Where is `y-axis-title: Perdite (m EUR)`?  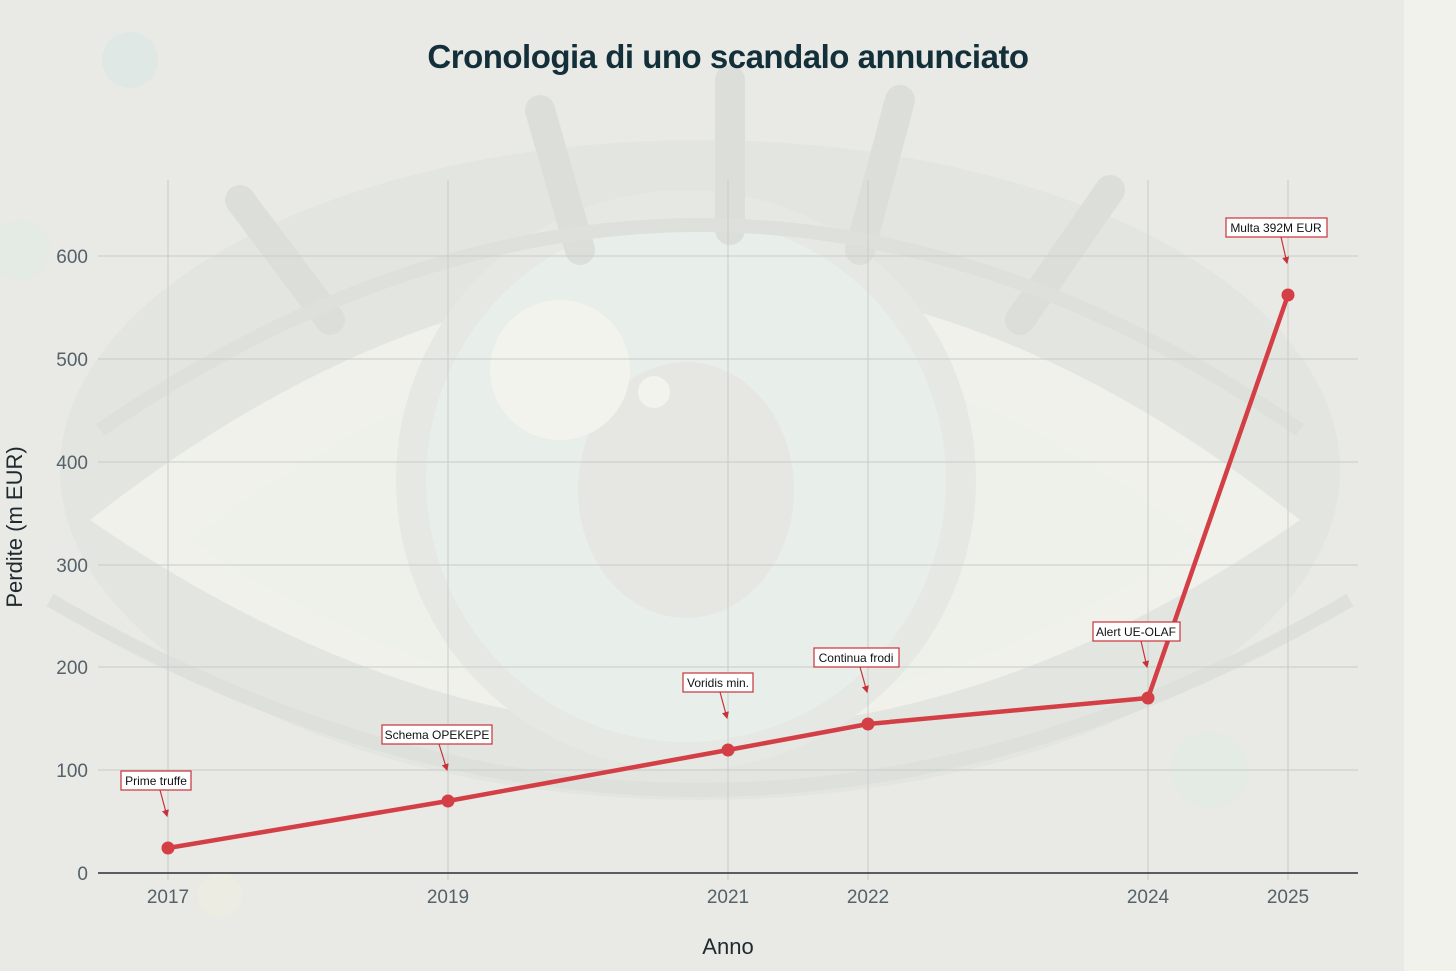
y-axis-title: Perdite (m EUR) is located at coordinates (14, 526).